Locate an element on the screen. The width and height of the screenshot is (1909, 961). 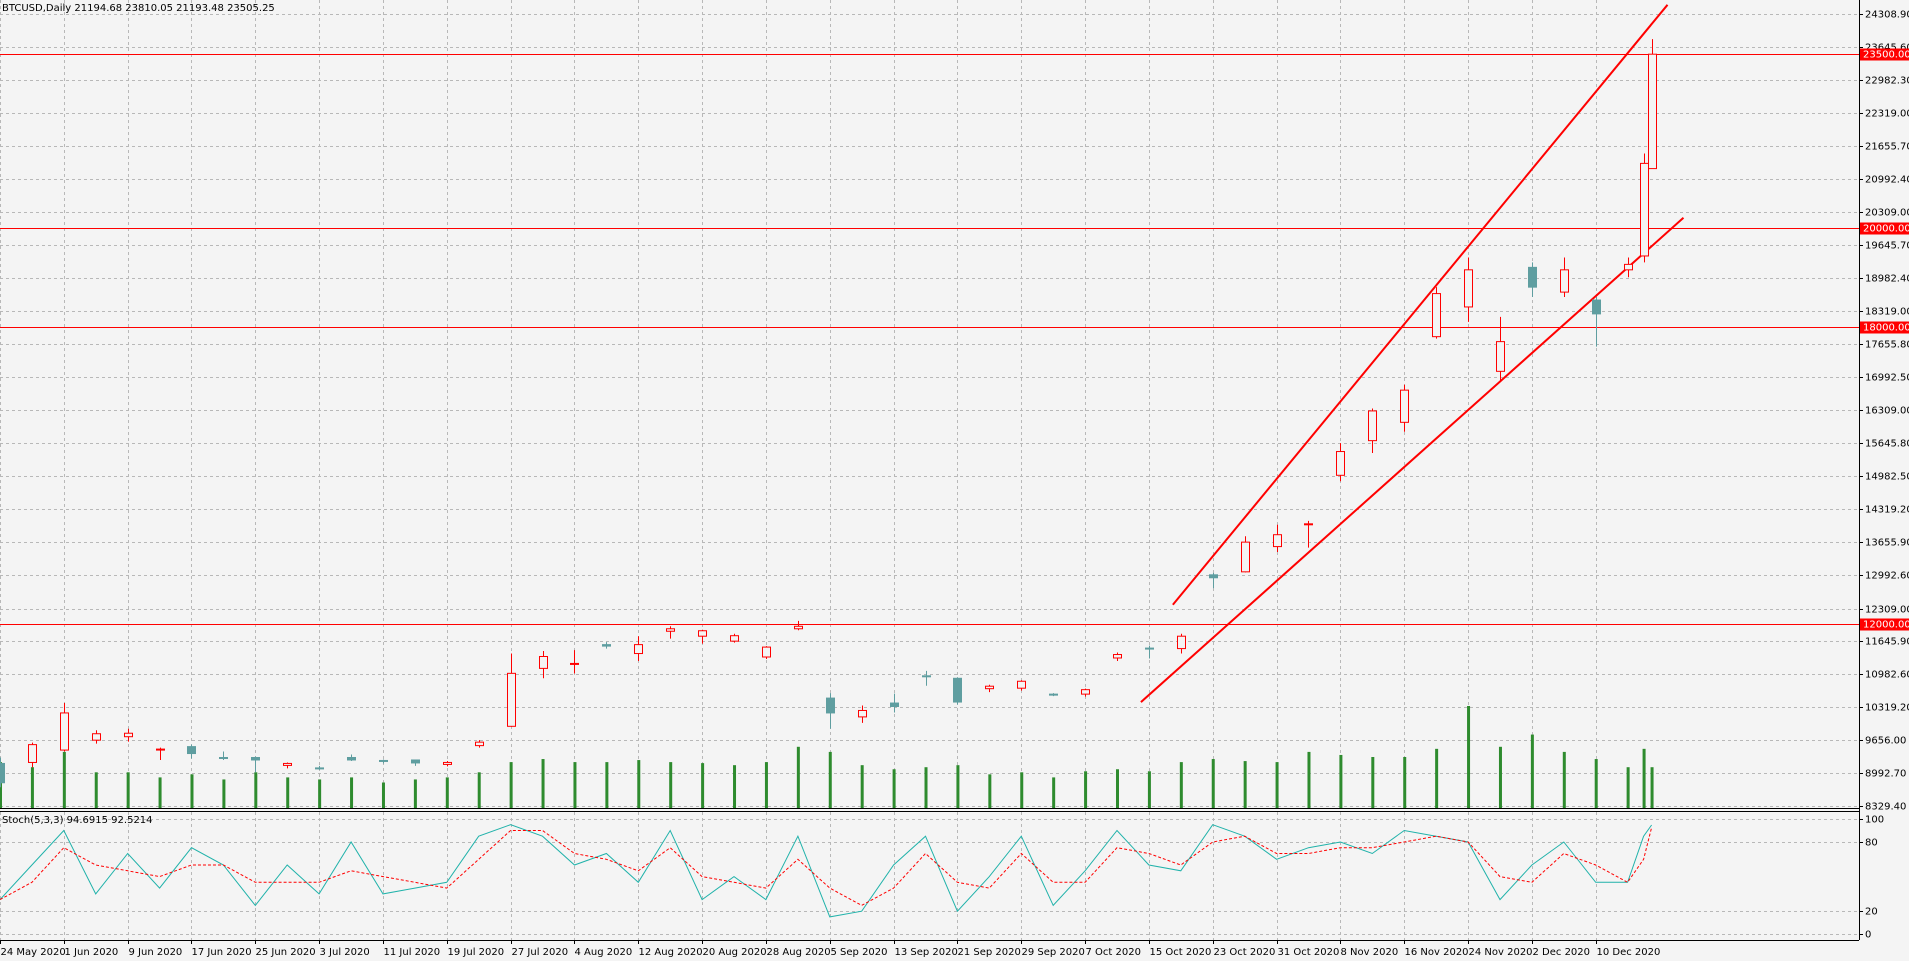
x-tick-label: 5 Sep 2020 is located at coordinates (859, 952).